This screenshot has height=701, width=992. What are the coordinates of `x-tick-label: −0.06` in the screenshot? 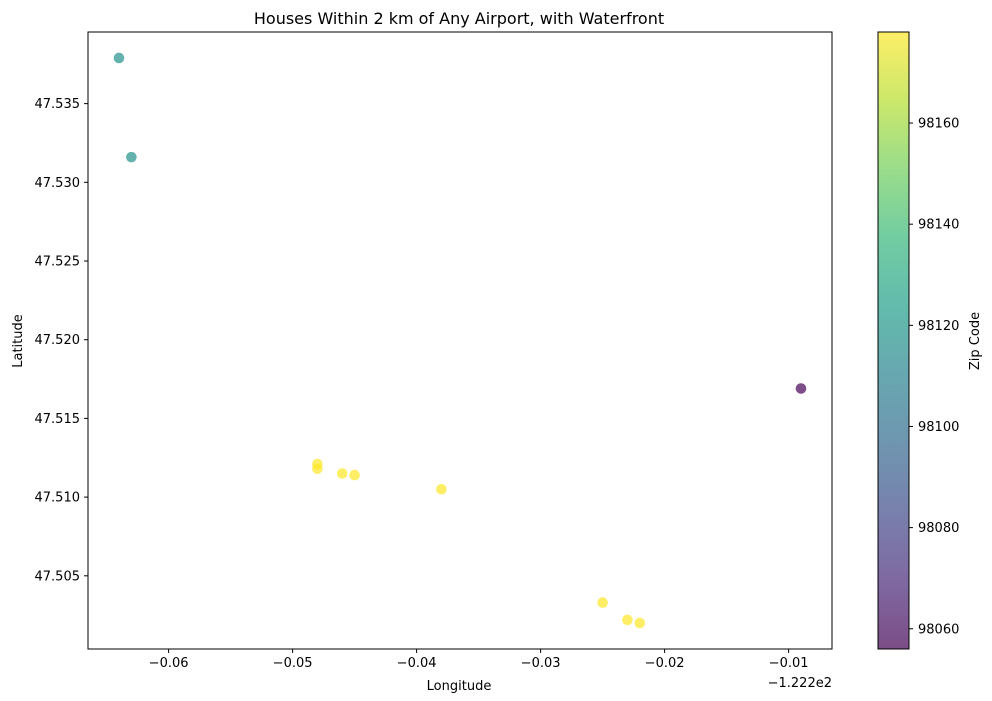 It's located at (169, 663).